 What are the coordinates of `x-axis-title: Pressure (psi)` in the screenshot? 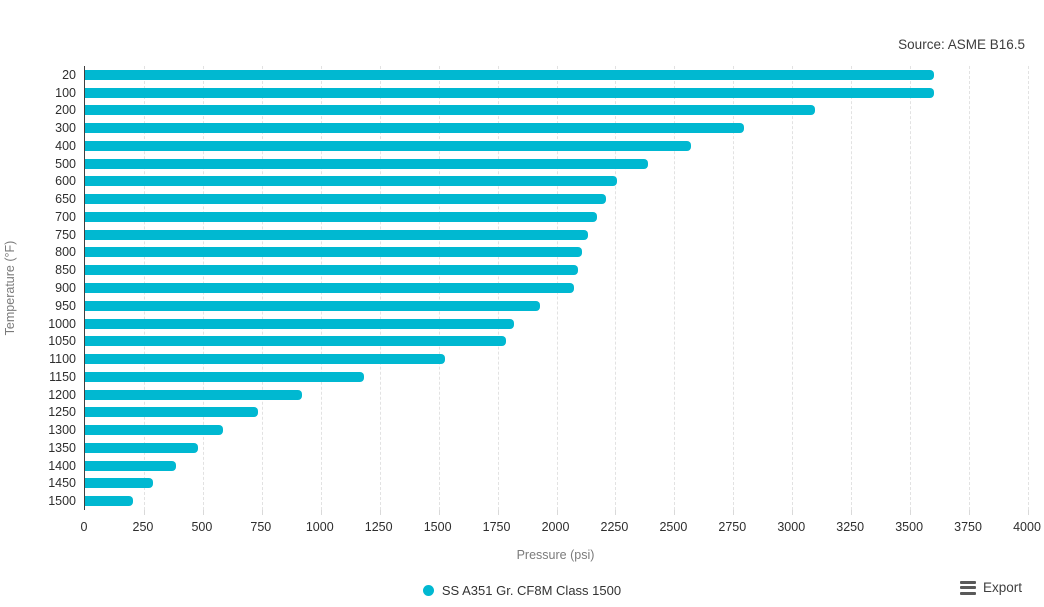 It's located at (555, 555).